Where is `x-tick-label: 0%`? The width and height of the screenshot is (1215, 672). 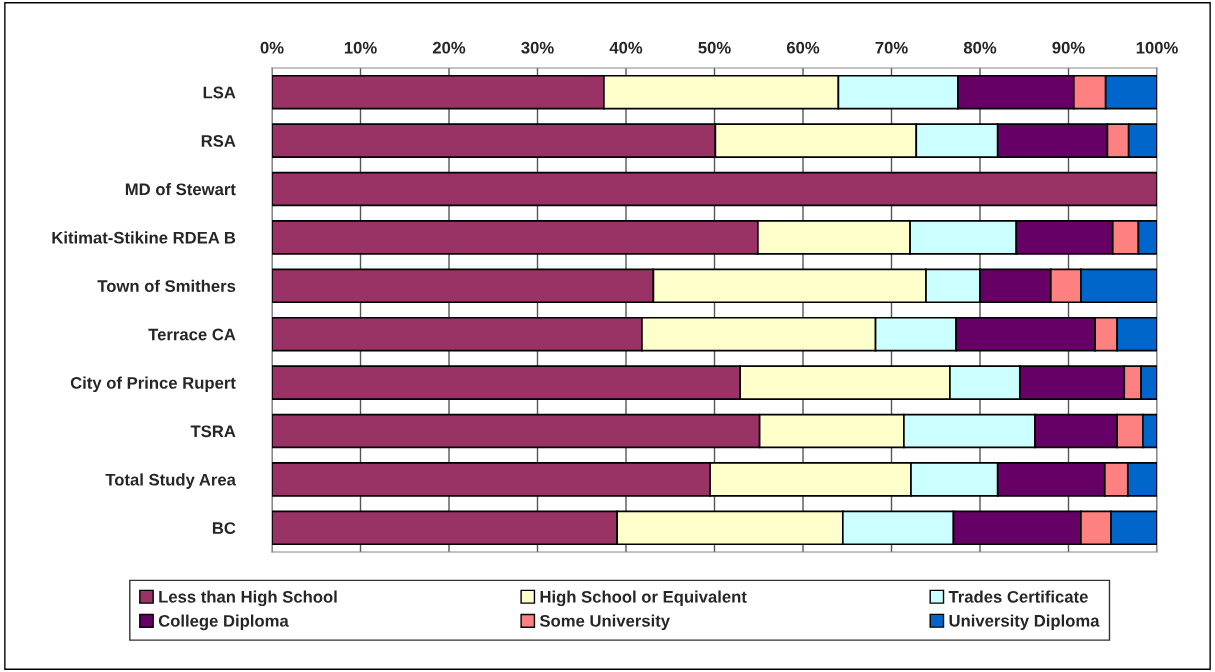
x-tick-label: 0% is located at coordinates (272, 47).